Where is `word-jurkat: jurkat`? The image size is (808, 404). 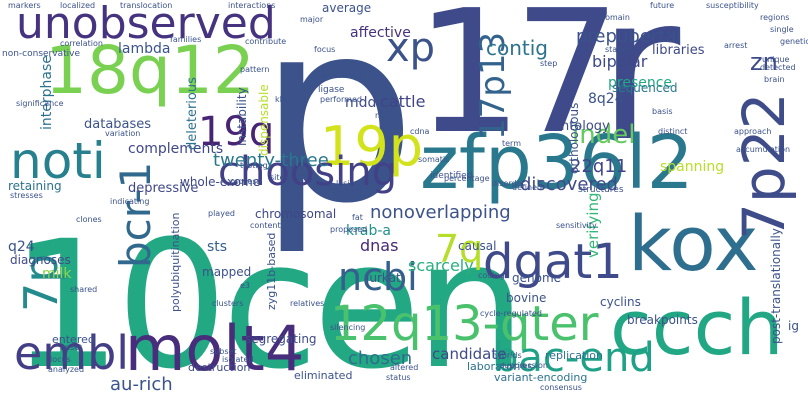
word-jurkat: jurkat is located at coordinates (383, 278).